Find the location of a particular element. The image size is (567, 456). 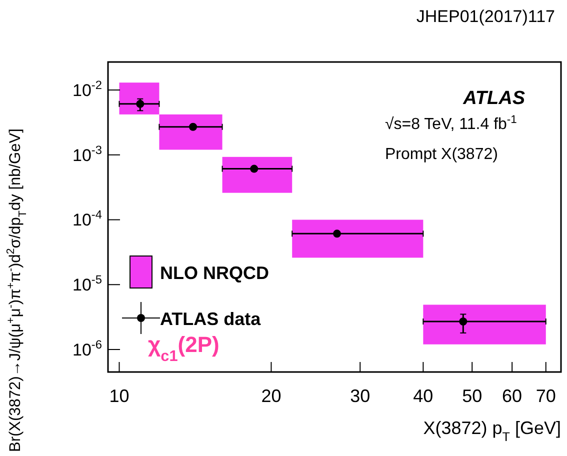

x-tick-label: 50 is located at coordinates (472, 396).